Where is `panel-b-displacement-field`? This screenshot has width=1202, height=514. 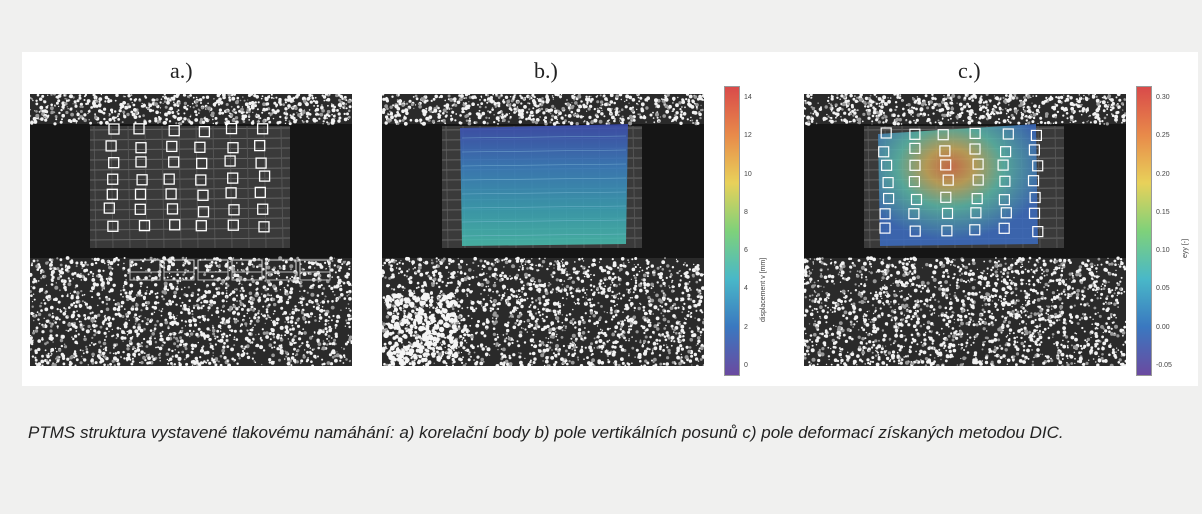 panel-b-displacement-field is located at coordinates (543, 230).